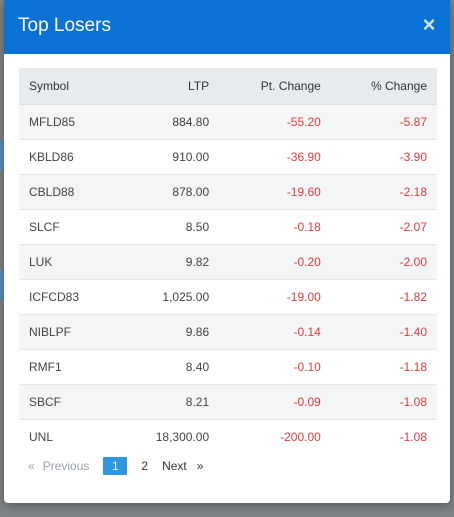 Image resolution: width=454 pixels, height=517 pixels. What do you see at coordinates (174, 466) in the screenshot?
I see `next-button: Next` at bounding box center [174, 466].